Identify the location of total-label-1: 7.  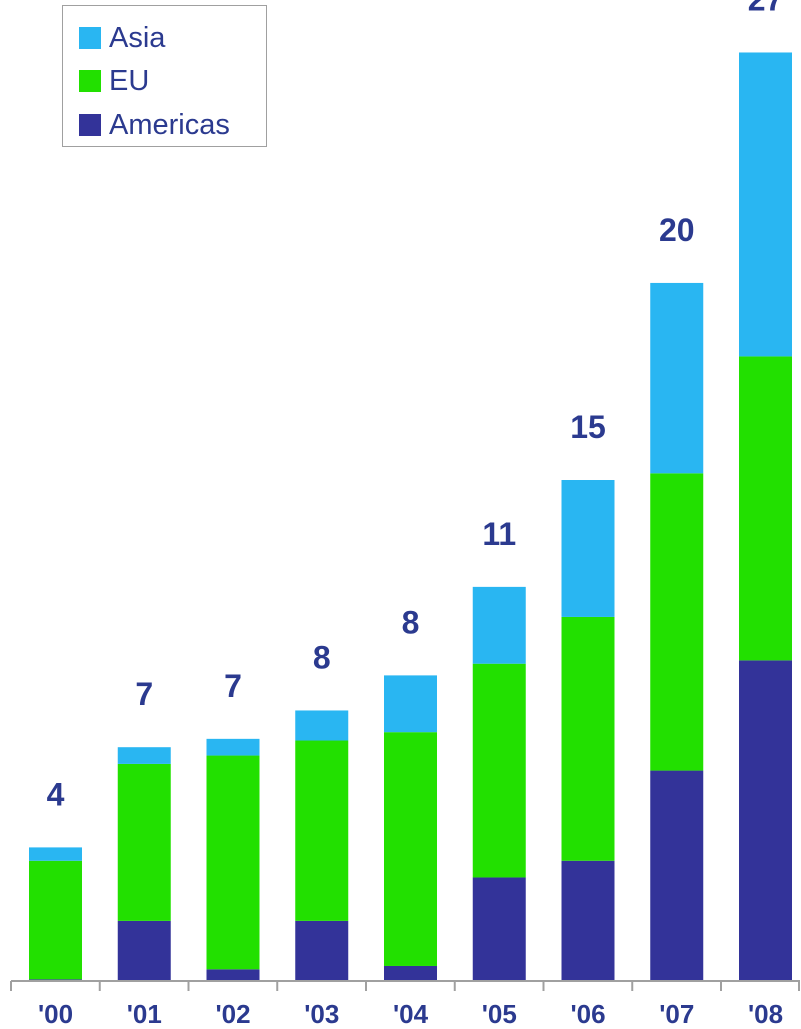
(144, 694).